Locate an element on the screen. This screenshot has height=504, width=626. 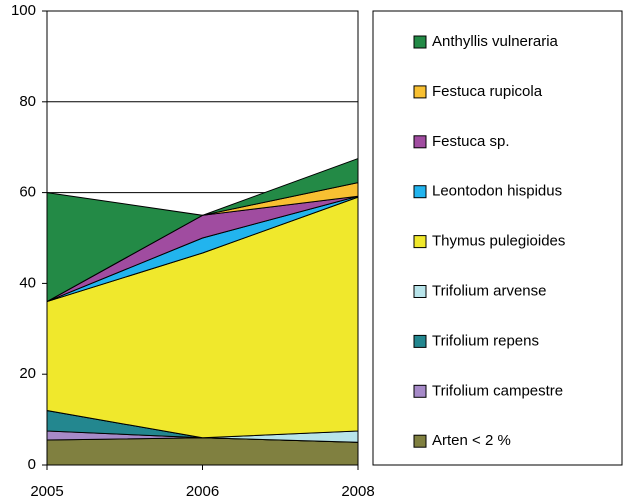
y-tick-label: 80 is located at coordinates (27, 101).